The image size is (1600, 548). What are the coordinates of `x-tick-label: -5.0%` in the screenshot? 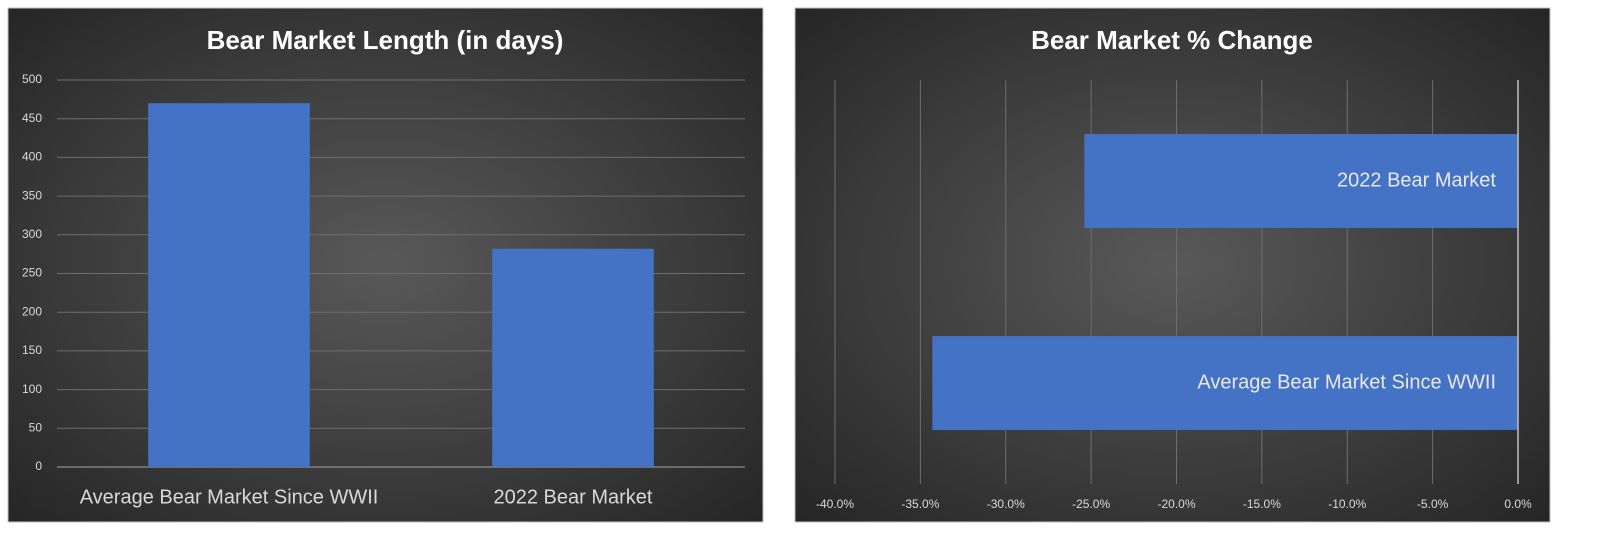 It's located at (1433, 504).